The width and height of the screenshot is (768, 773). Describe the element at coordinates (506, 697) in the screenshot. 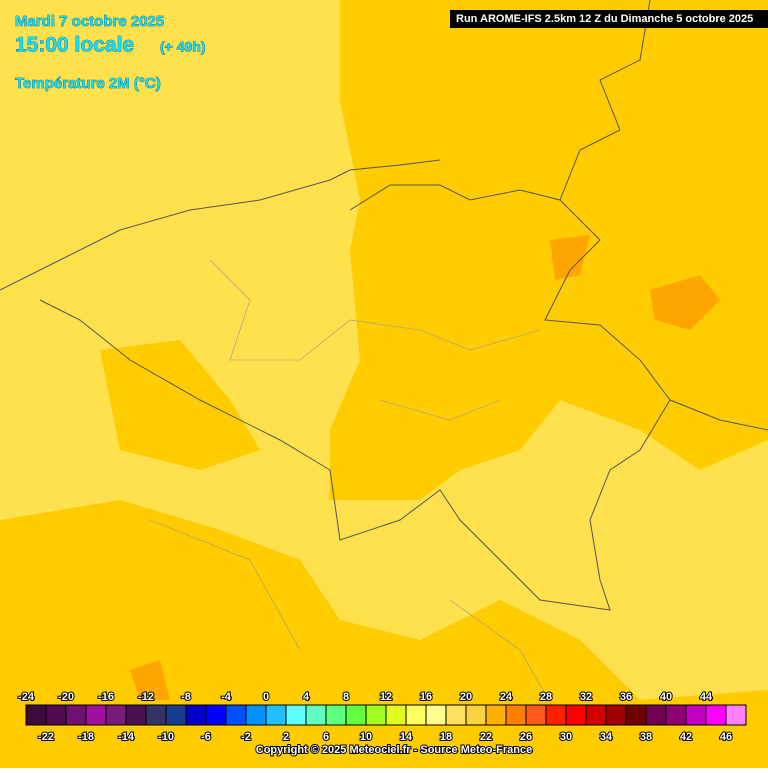

I see `legend-label: 24` at that location.